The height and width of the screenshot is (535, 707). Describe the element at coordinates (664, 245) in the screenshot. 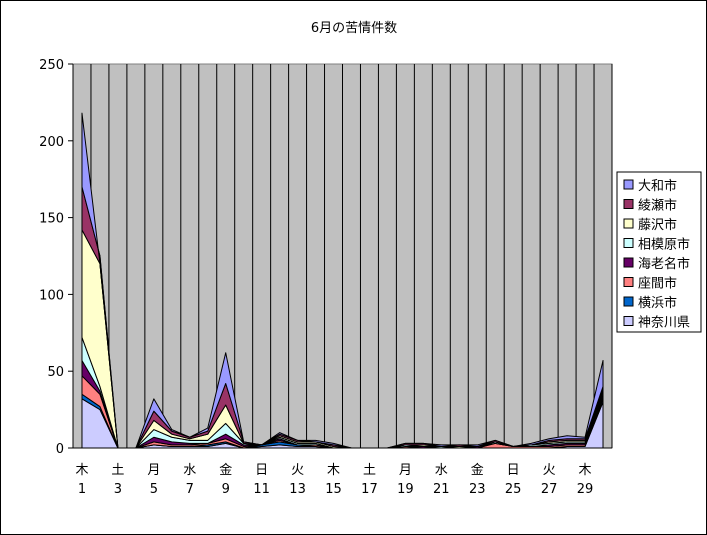

I see `legend-label: 相模原市` at that location.